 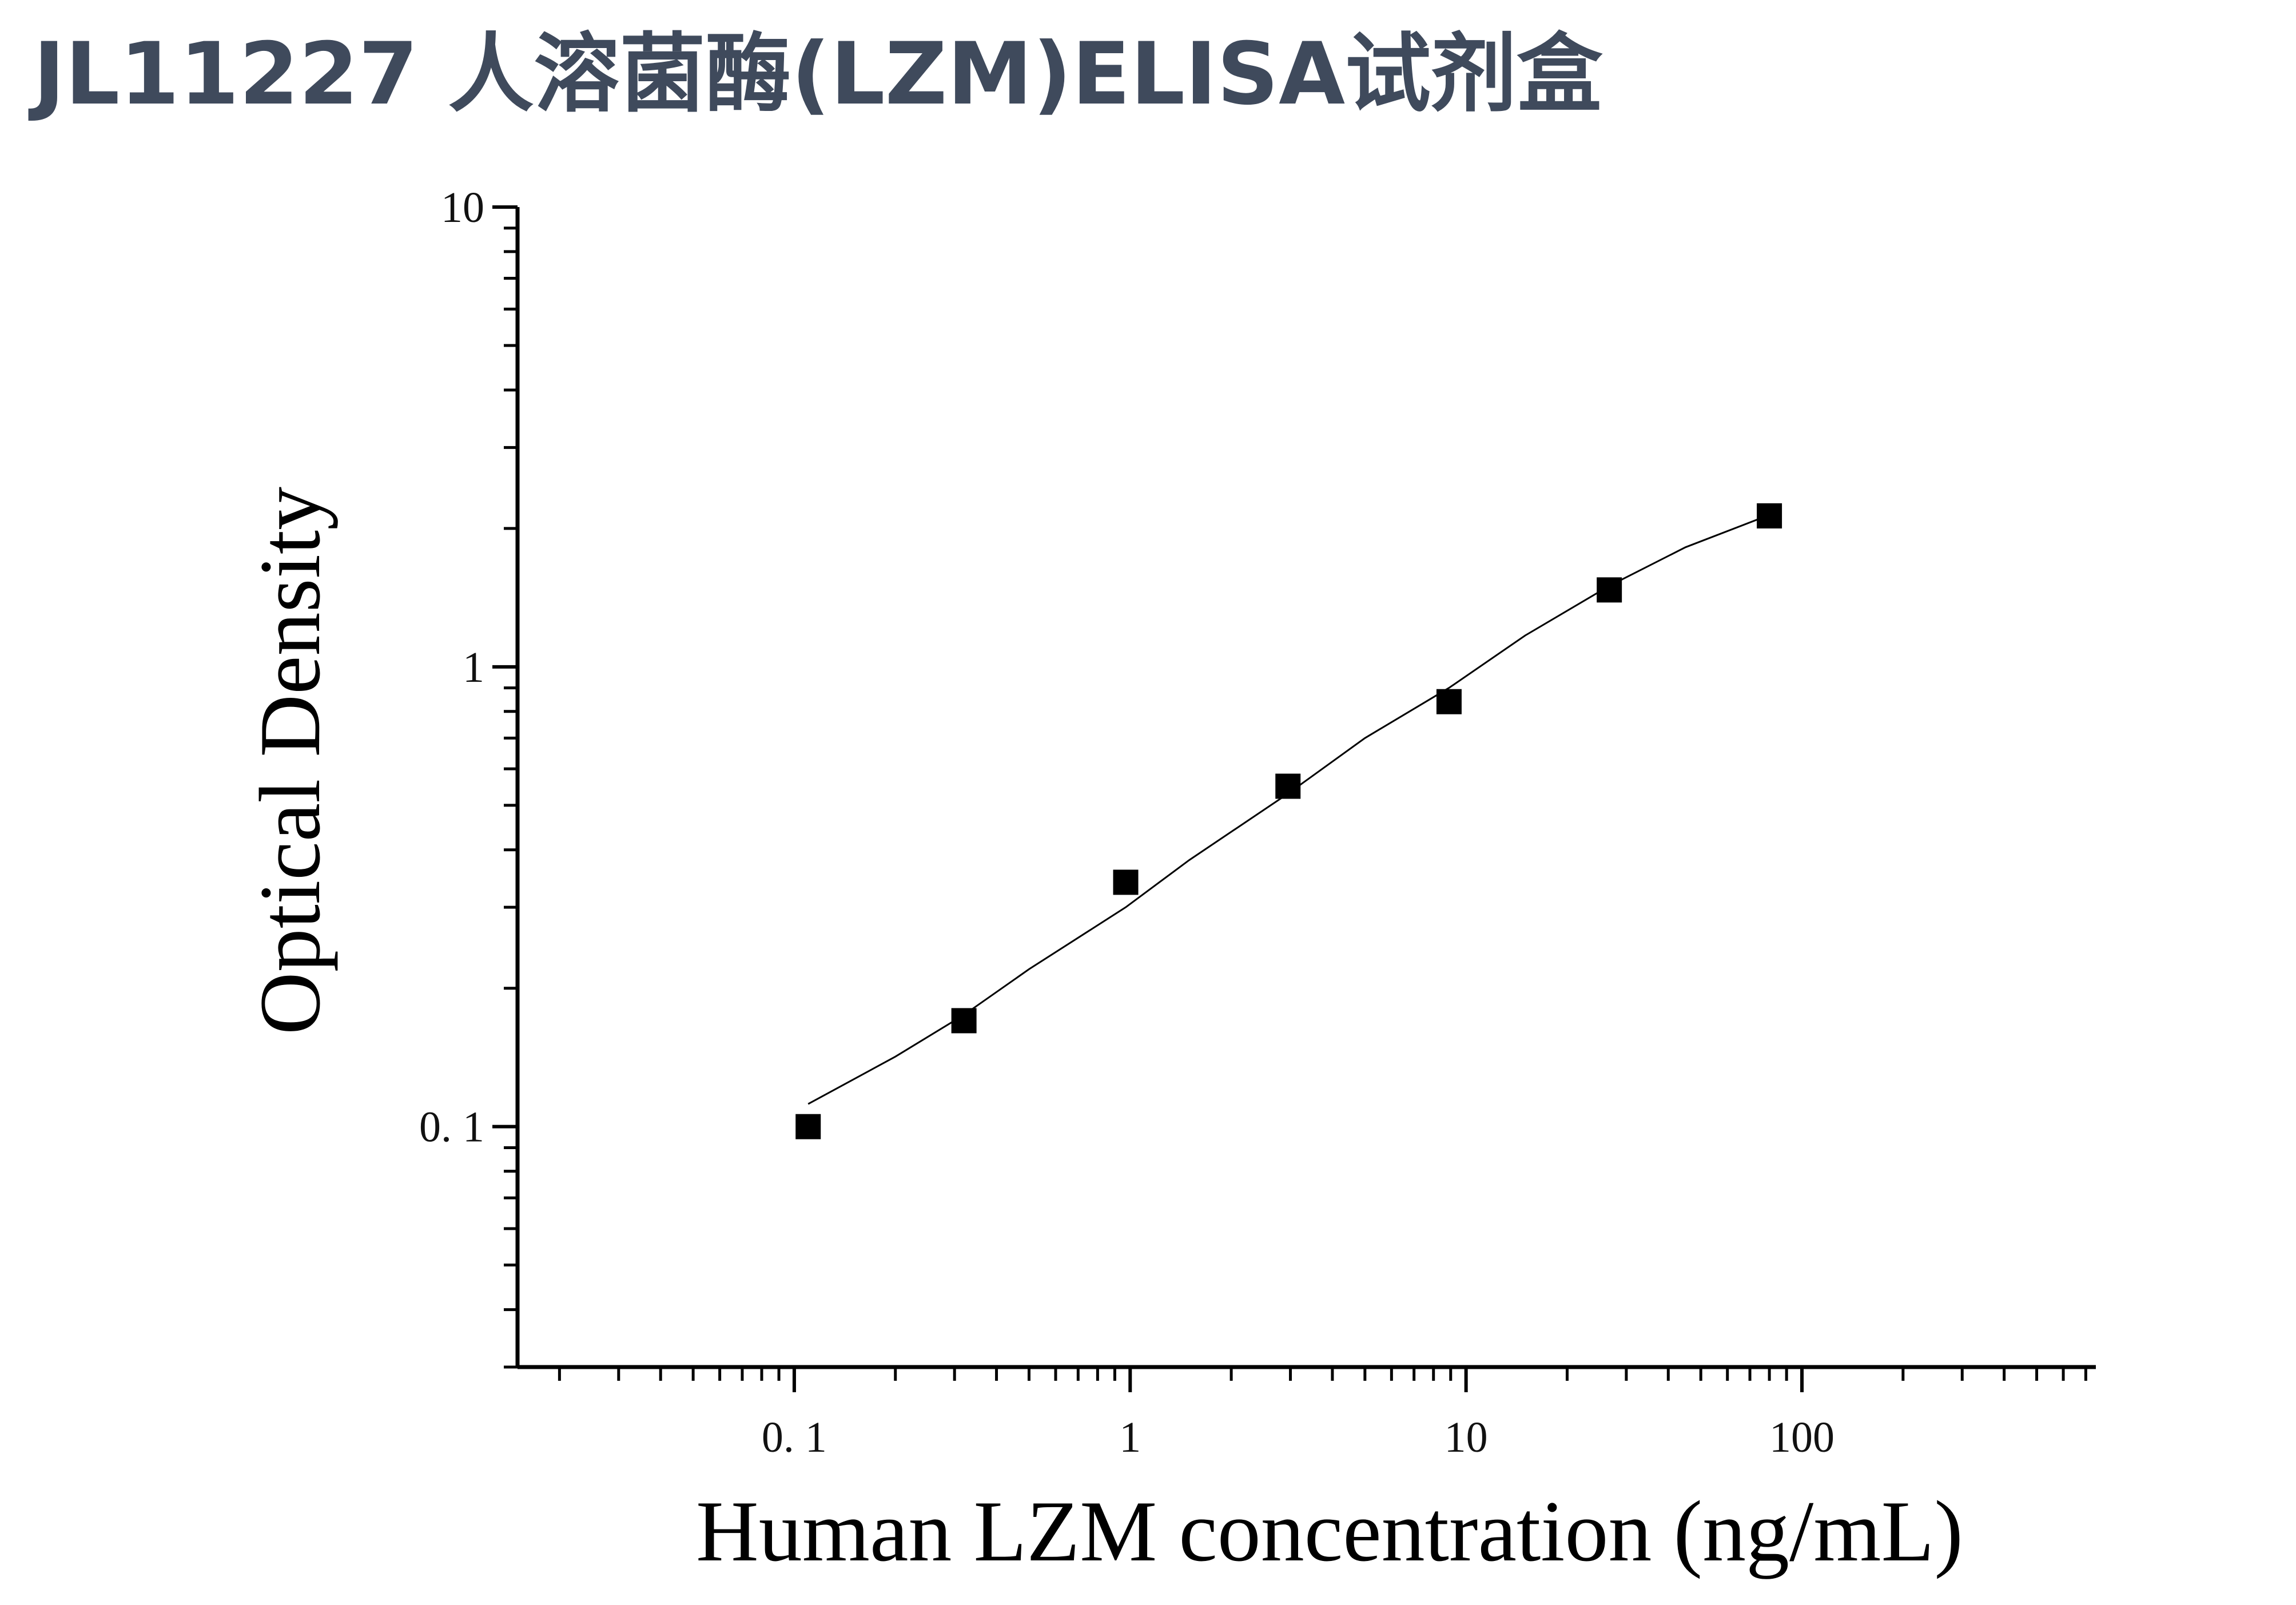 I want to click on y-tick-label: 0. 1, so click(x=452, y=1127).